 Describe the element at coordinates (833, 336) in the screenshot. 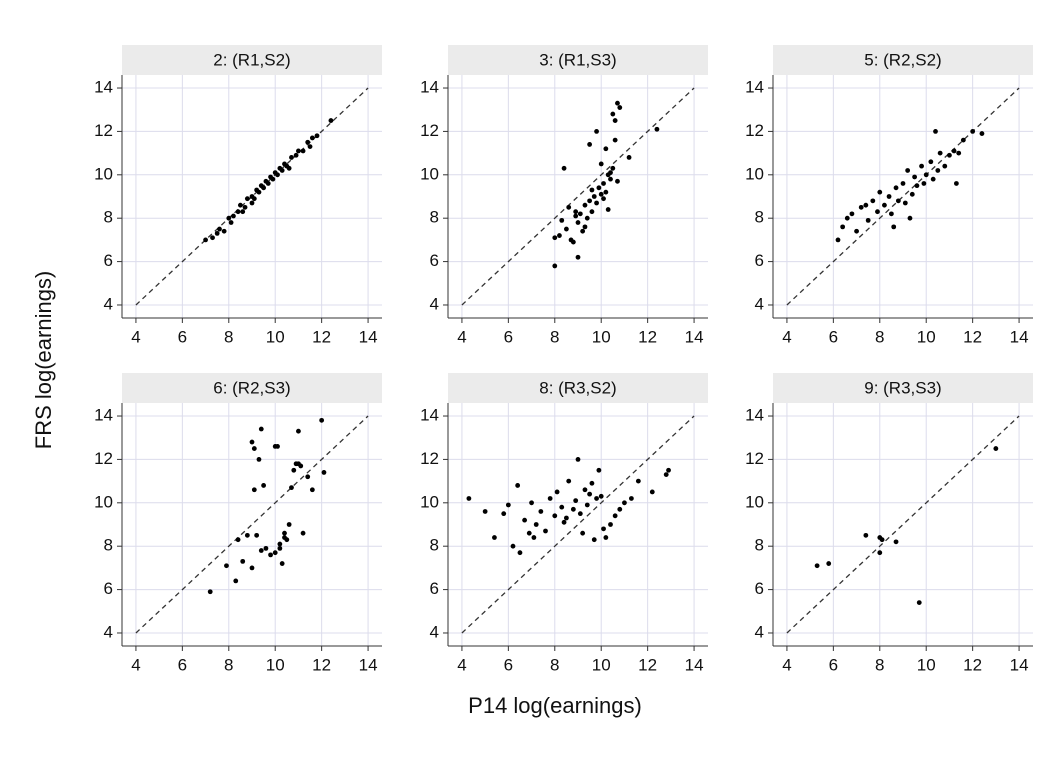

I see `x-tick-label: 6` at that location.